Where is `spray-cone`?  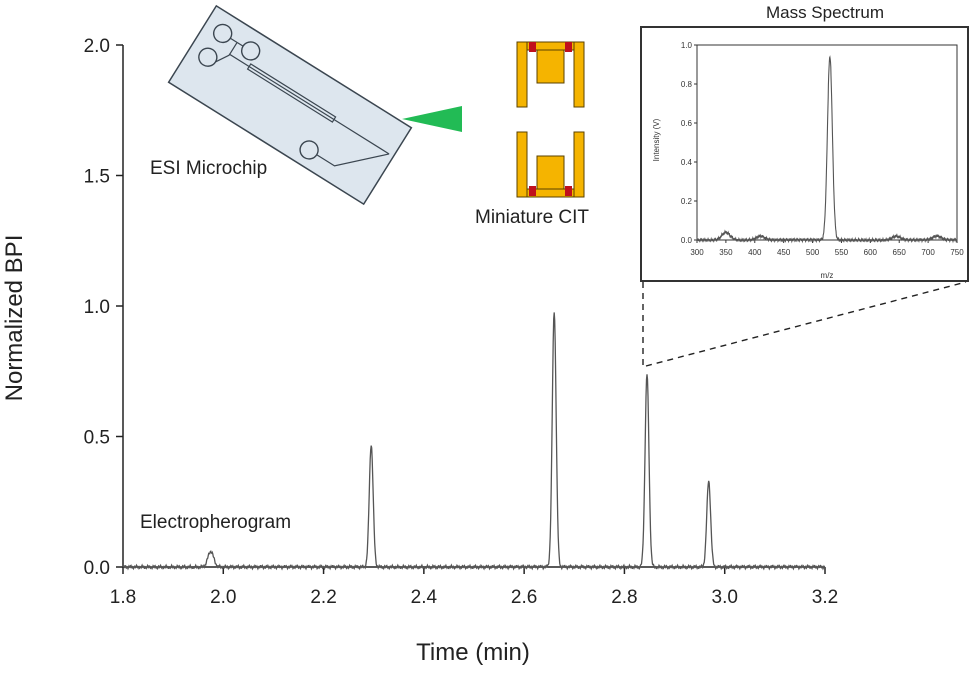
spray-cone is located at coordinates (432, 119).